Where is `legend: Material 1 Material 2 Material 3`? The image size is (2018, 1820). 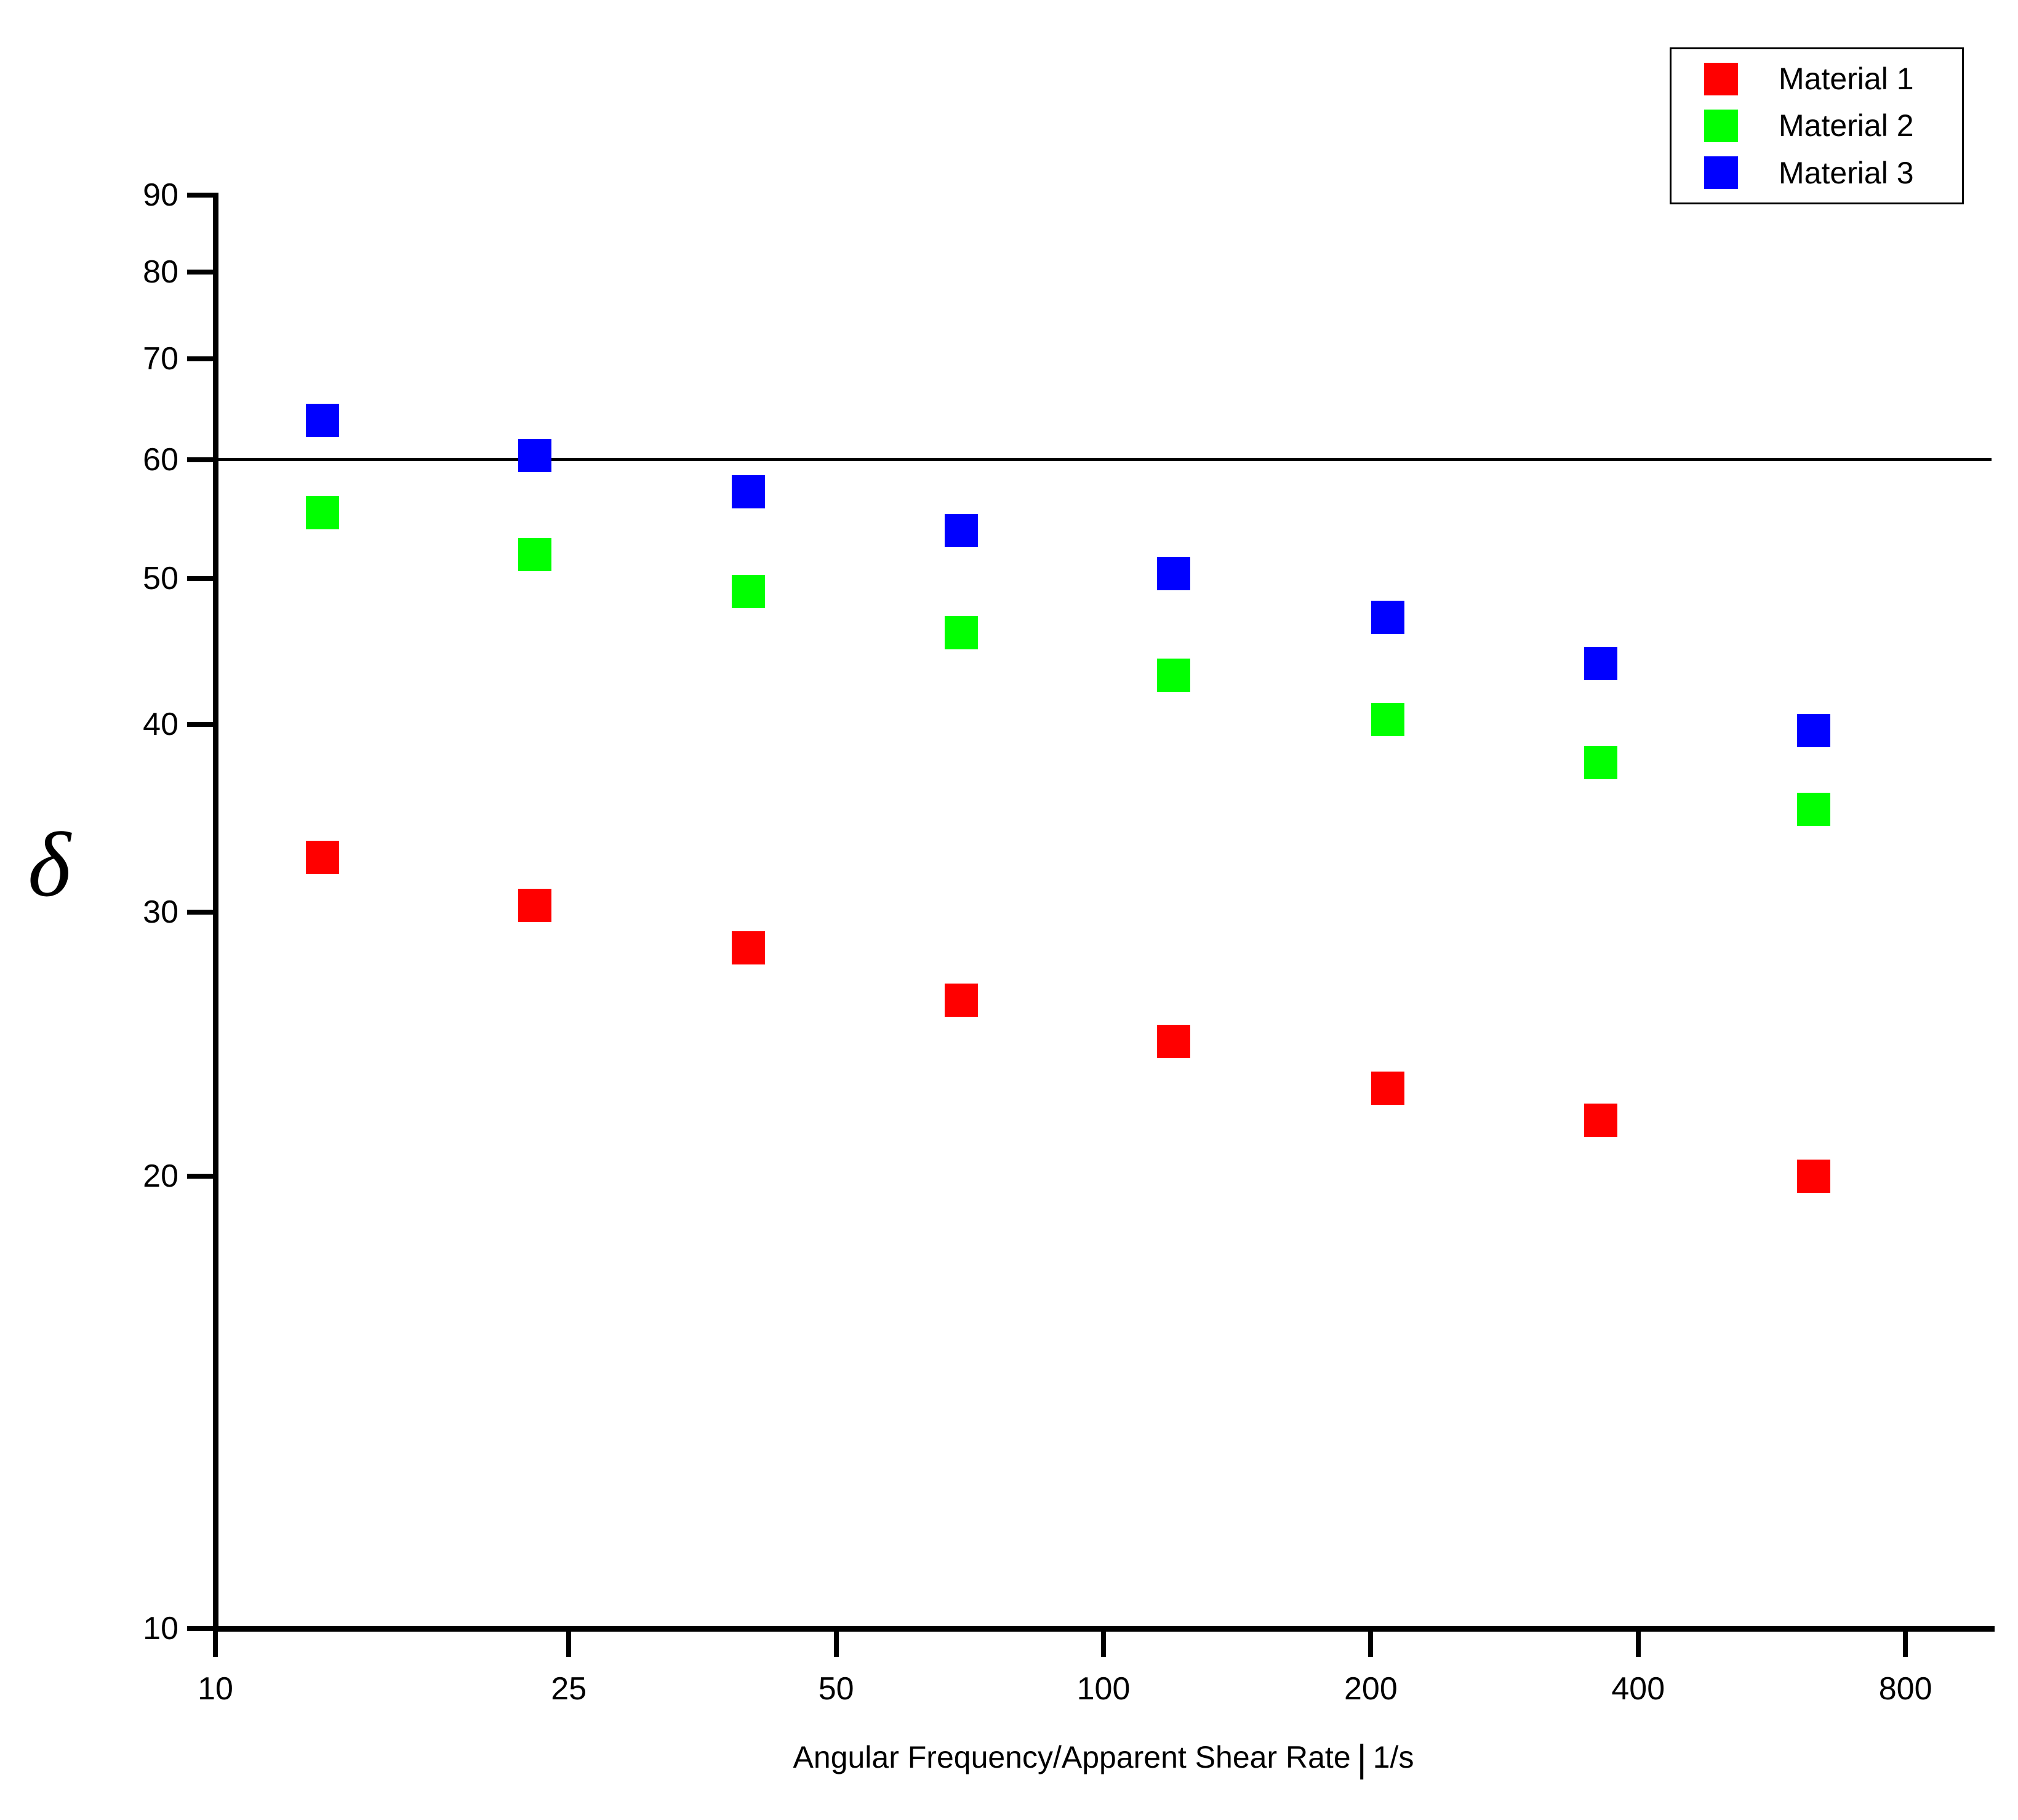
legend: Material 1 Material 2 Material 3 is located at coordinates (1817, 125).